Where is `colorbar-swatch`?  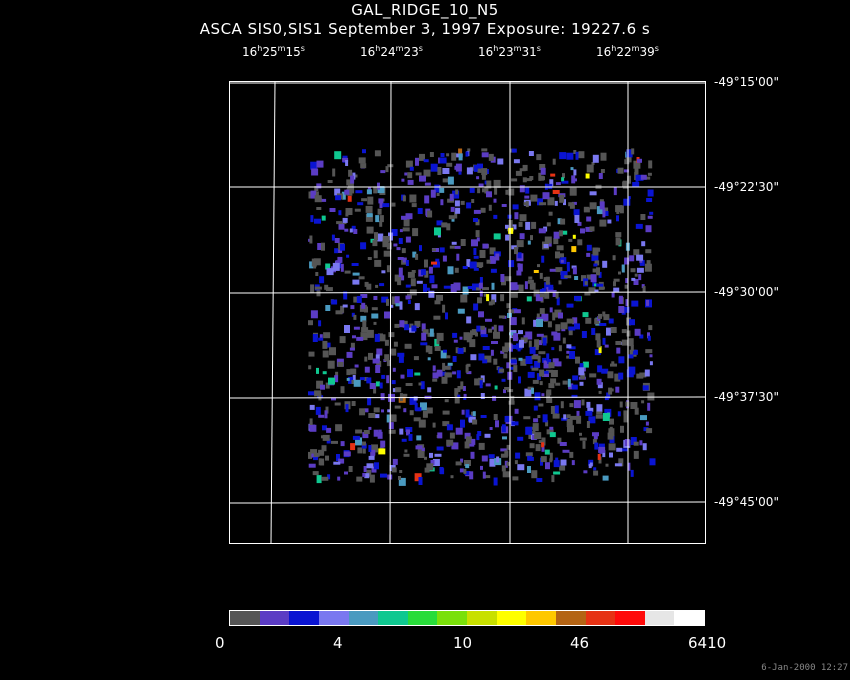 colorbar-swatch is located at coordinates (393, 618).